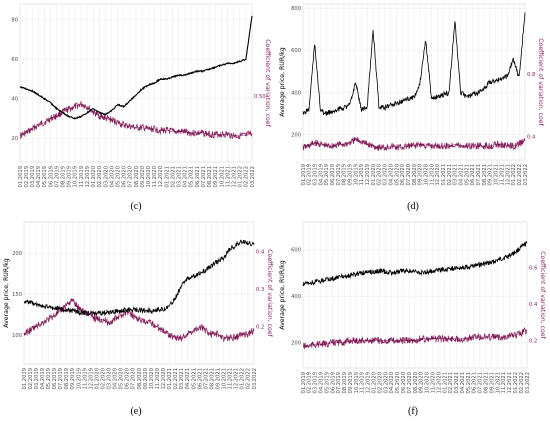  Describe the element at coordinates (520, 174) in the screenshot. I see `x-tick-label-d: 02.2022` at that location.